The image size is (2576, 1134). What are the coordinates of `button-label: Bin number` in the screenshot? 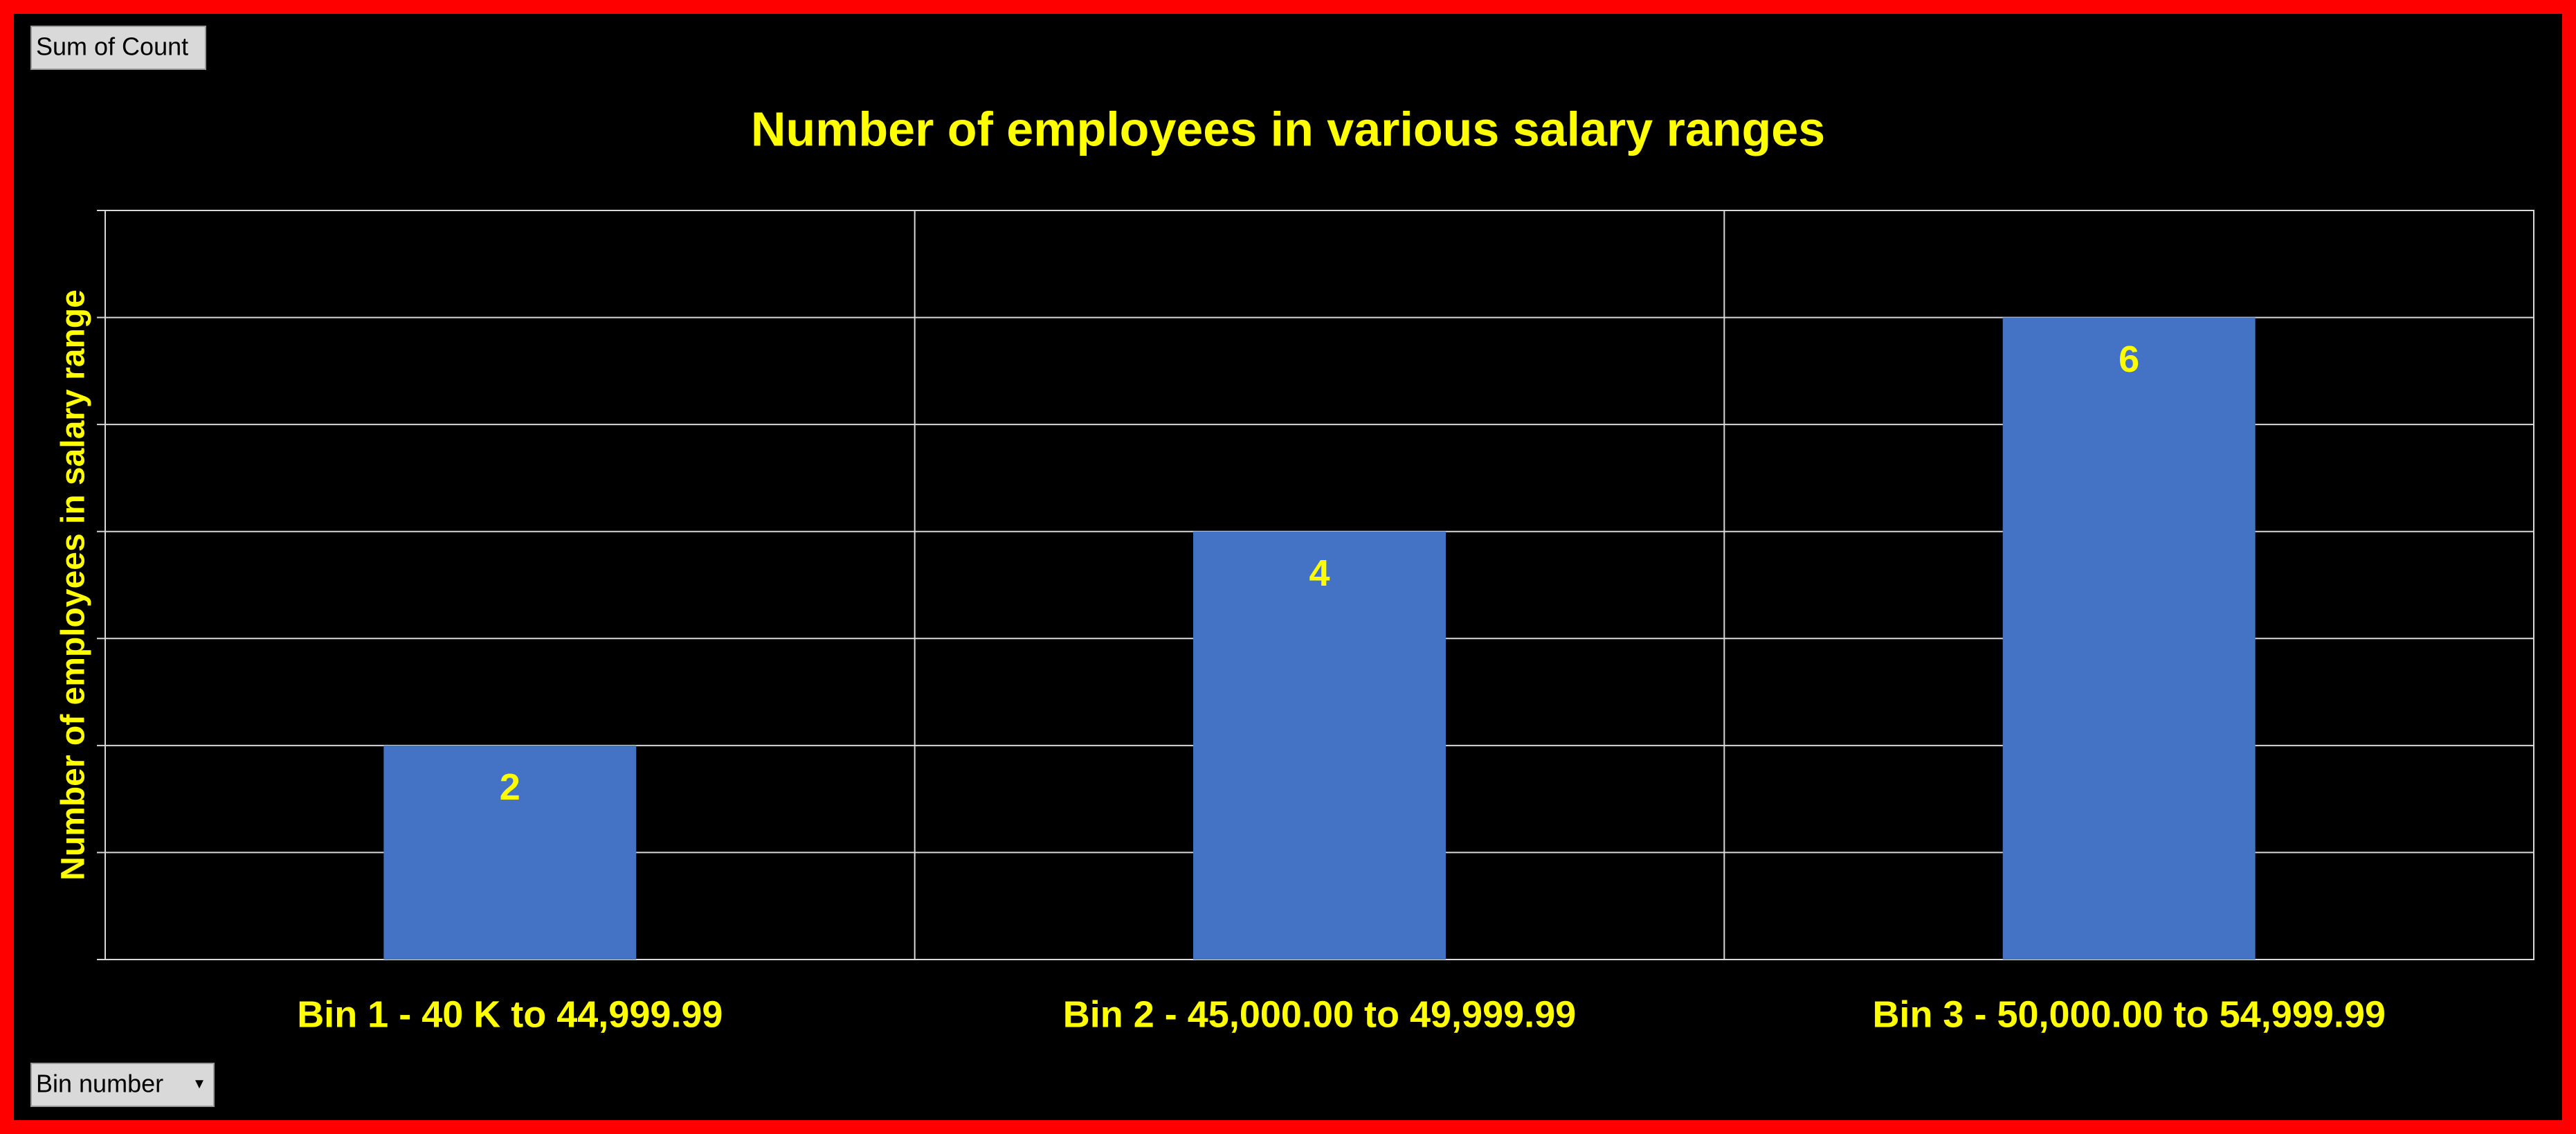 It's located at (99, 1084).